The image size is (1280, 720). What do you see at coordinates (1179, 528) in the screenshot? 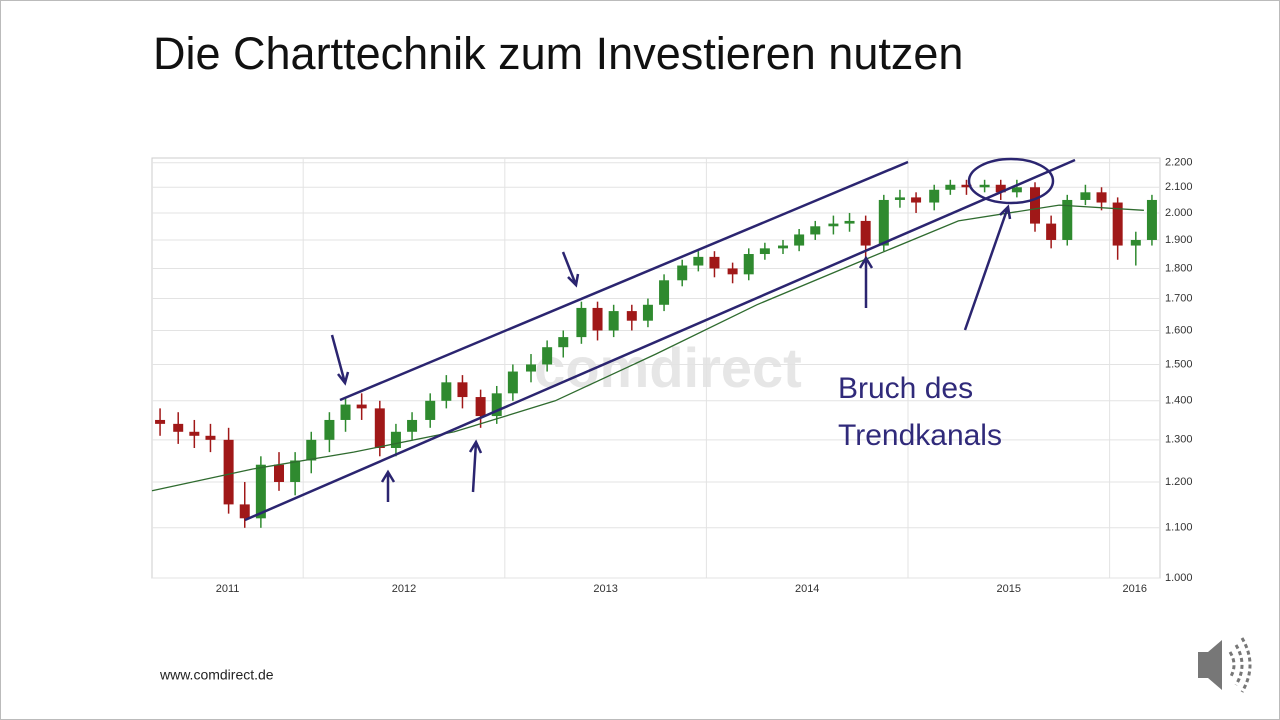
I see `y-tick-label: 1.100` at bounding box center [1179, 528].